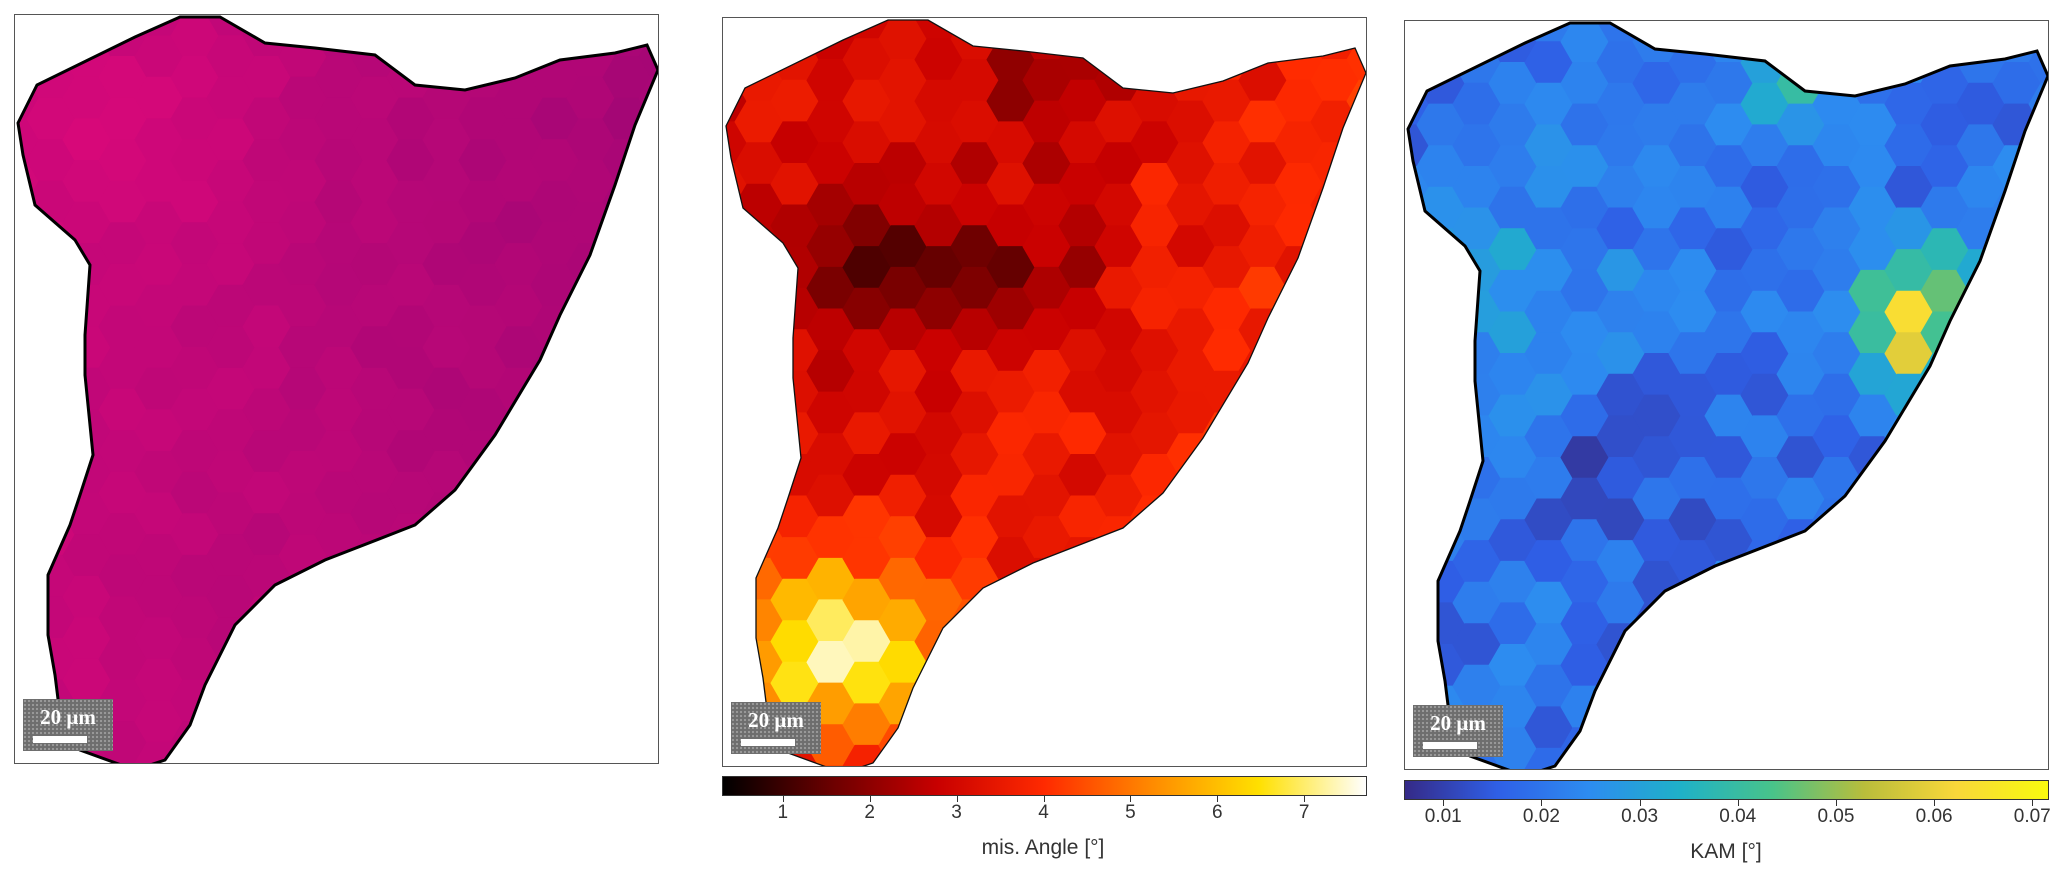 The width and height of the screenshot is (2072, 884). What do you see at coordinates (783, 812) in the screenshot?
I see `colorbar-tick-label: 1` at bounding box center [783, 812].